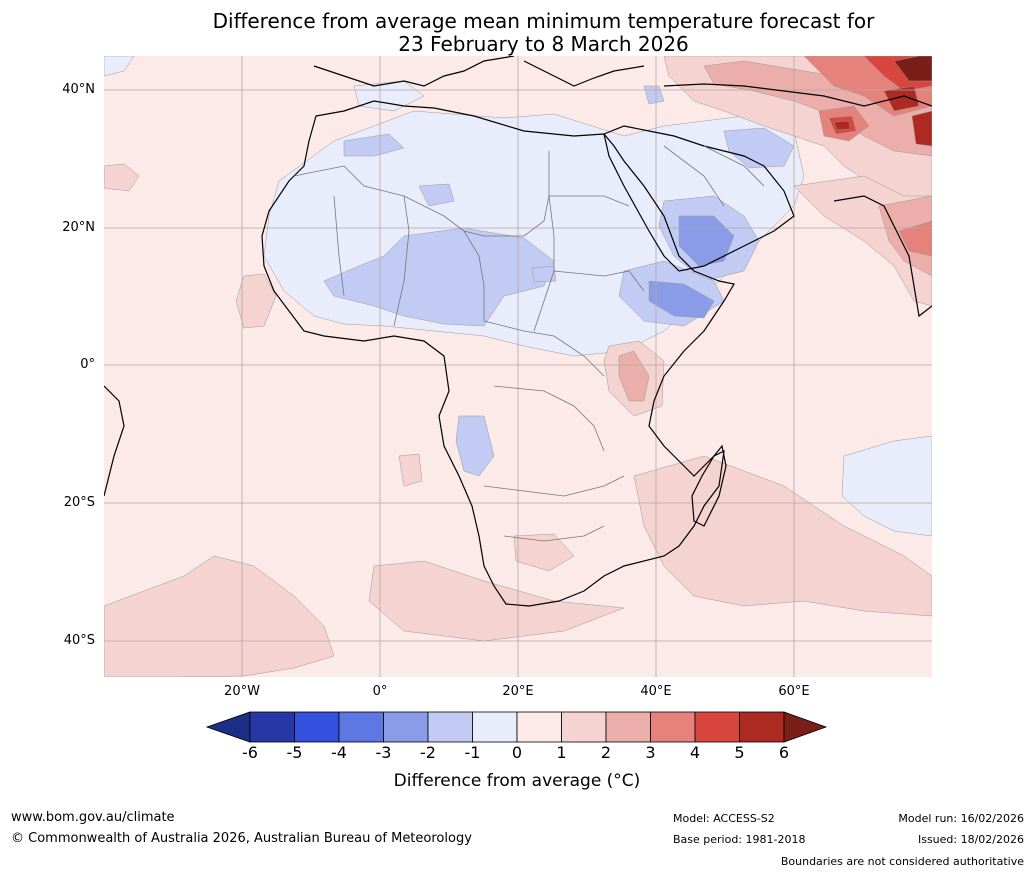 The image size is (1035, 873). What do you see at coordinates (87, 364) in the screenshot?
I see `lat-label-0: 0°` at bounding box center [87, 364].